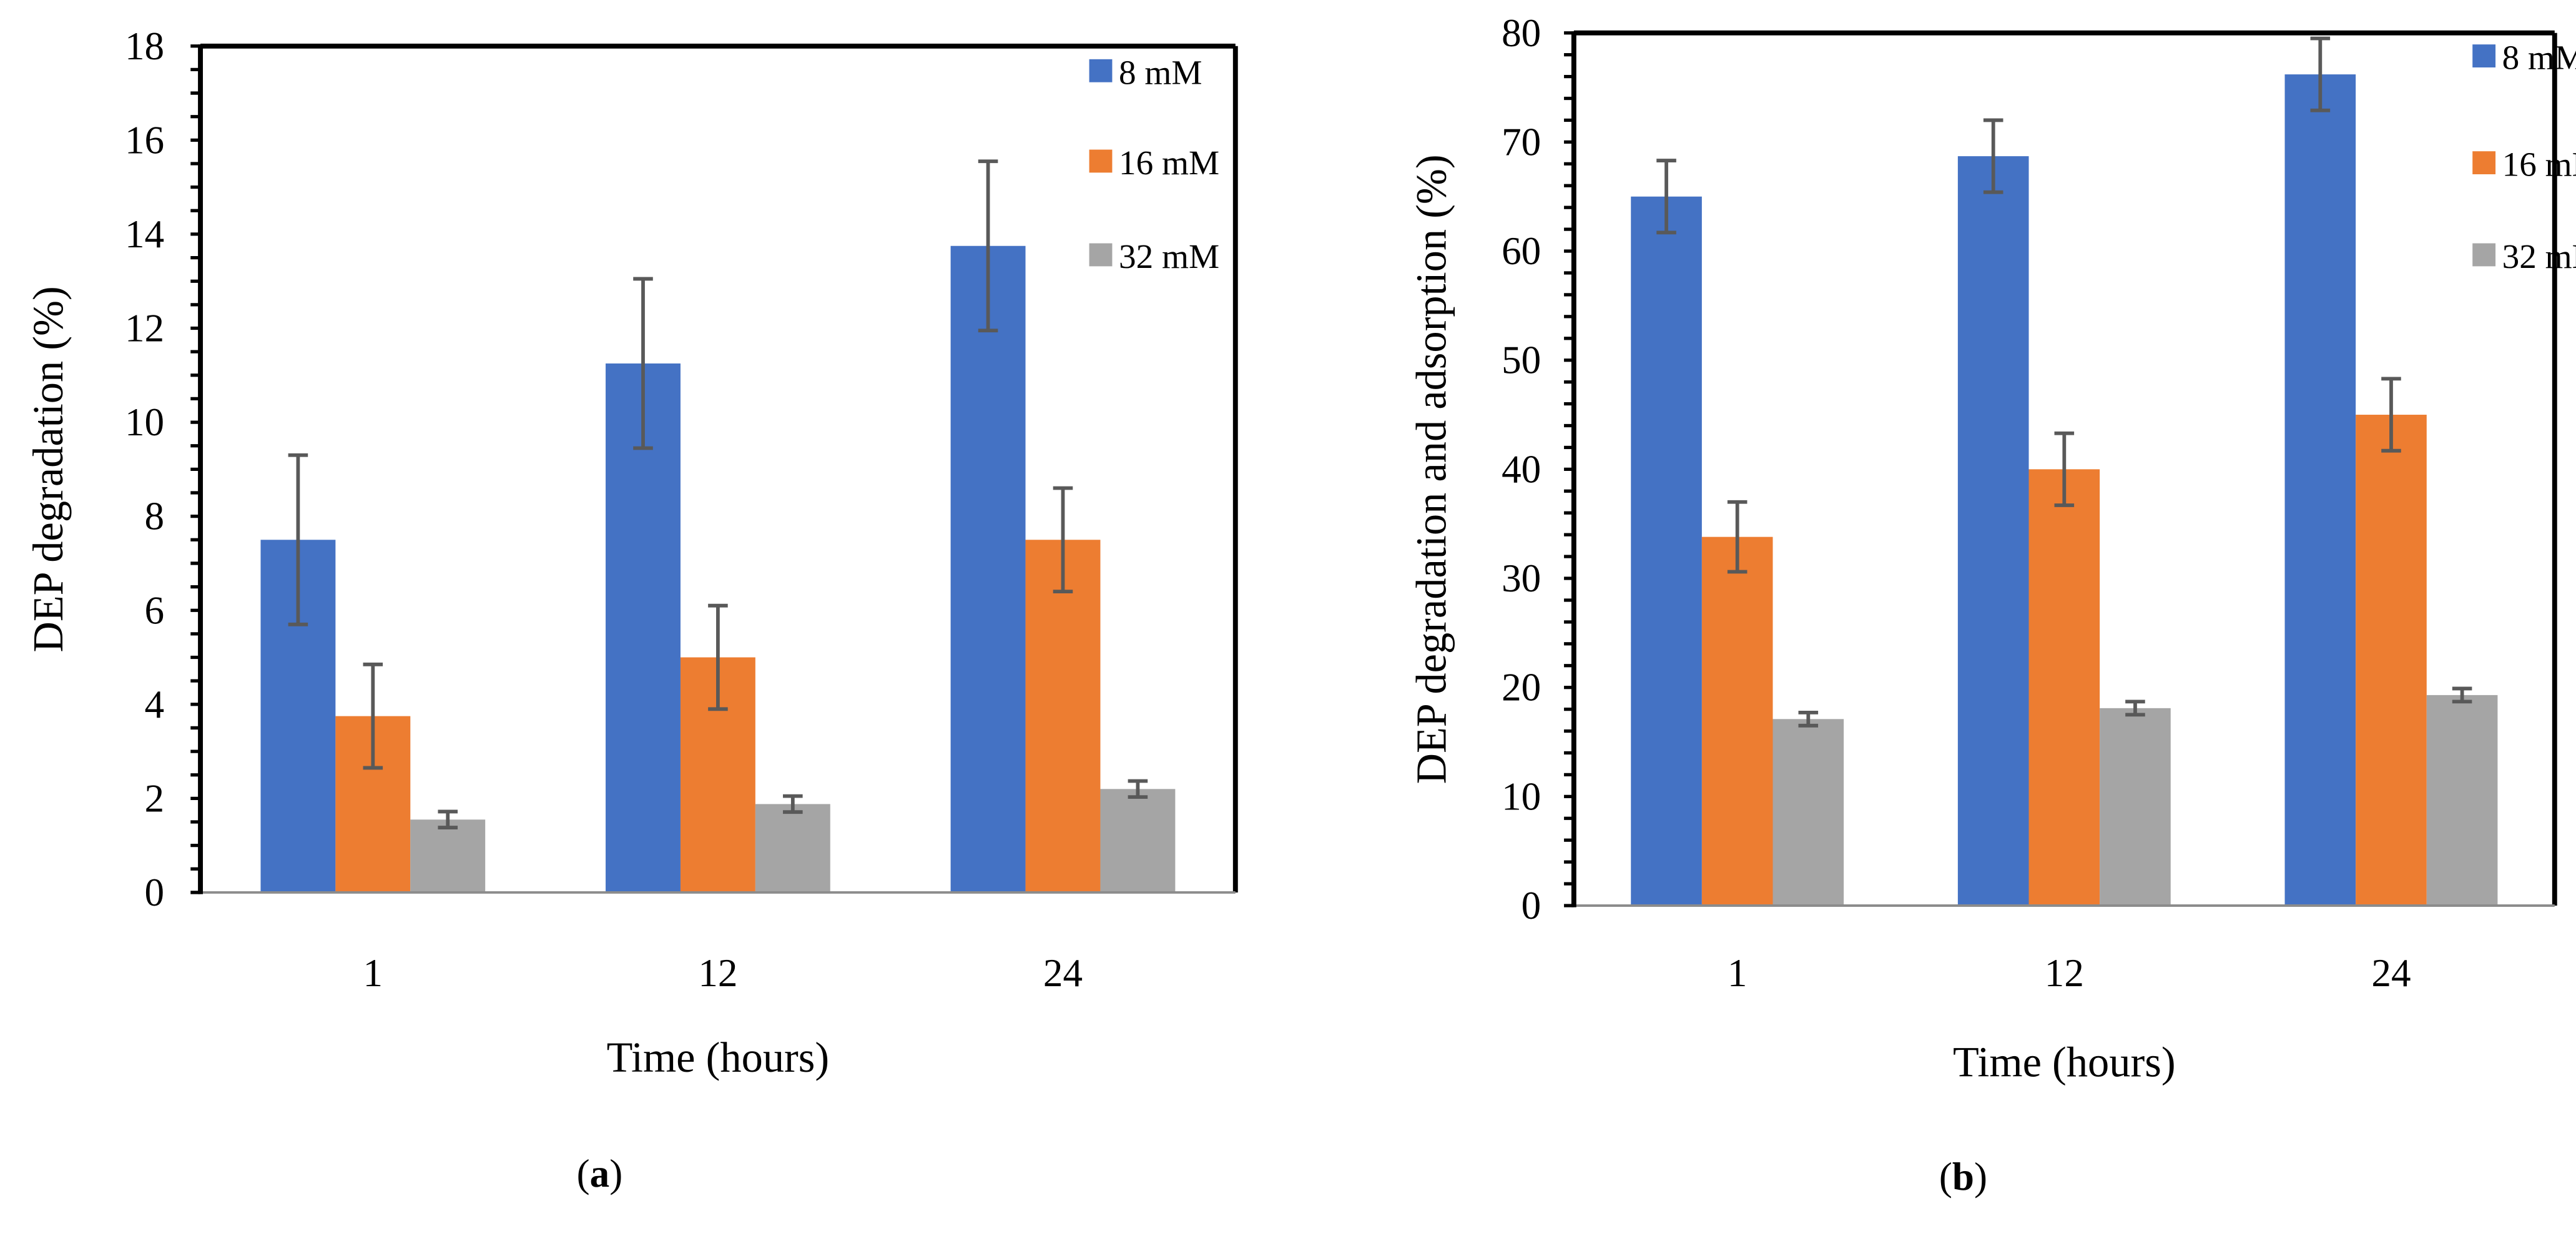 The height and width of the screenshot is (1236, 2576). What do you see at coordinates (155, 516) in the screenshot?
I see `y-tick-label: 8` at bounding box center [155, 516].